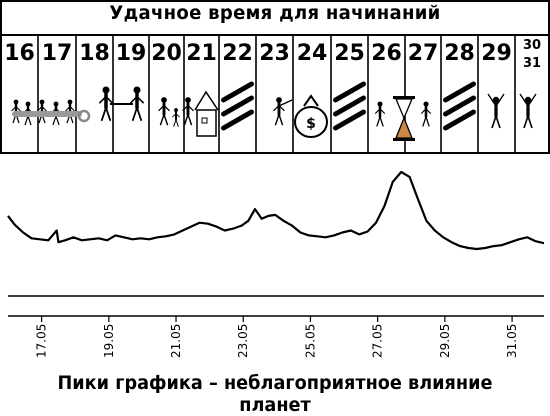 Image resolution: width=550 pixels, height=416 pixels. What do you see at coordinates (176, 341) in the screenshot?
I see `x-tick-label: 21.05` at bounding box center [176, 341].